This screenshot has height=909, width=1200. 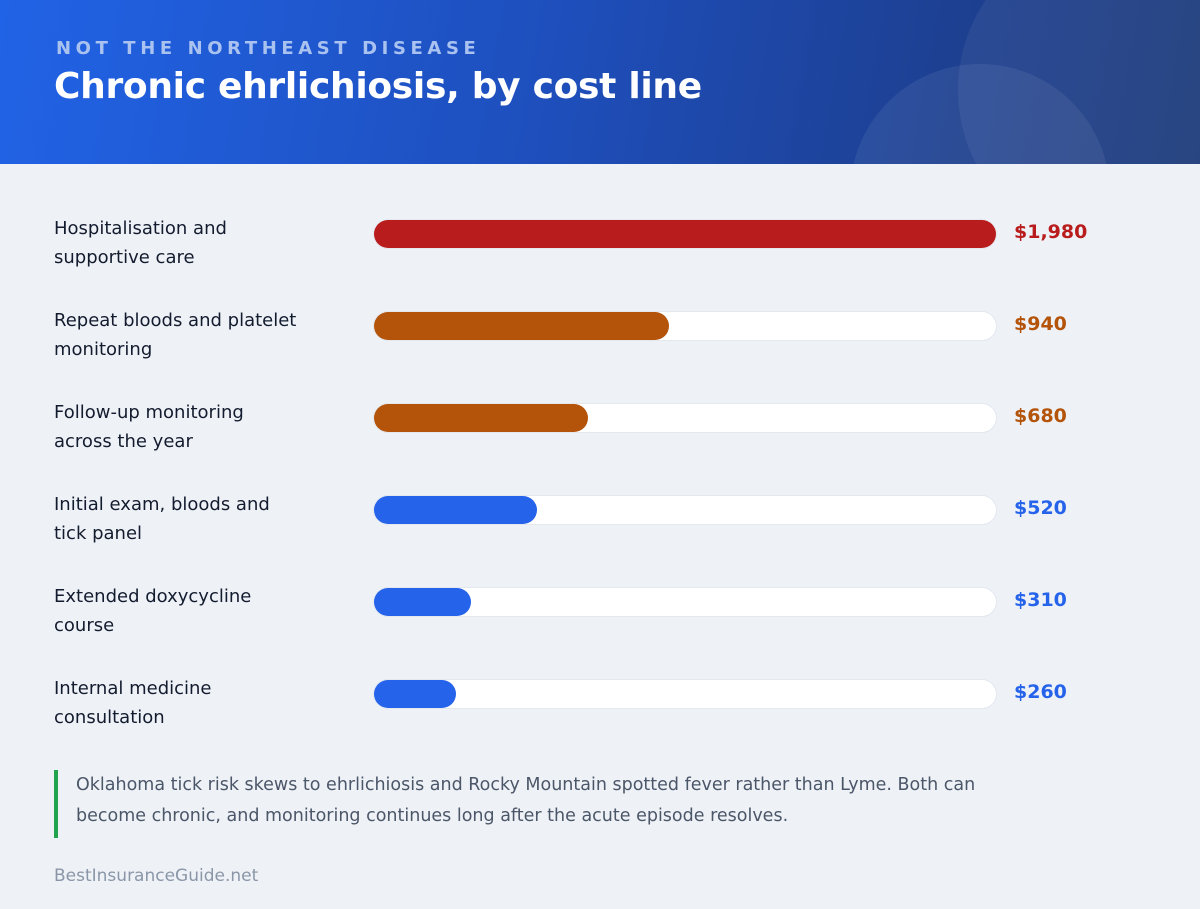 What do you see at coordinates (194, 611) in the screenshot?
I see `bar-category-label: Extended doxycycline course` at bounding box center [194, 611].